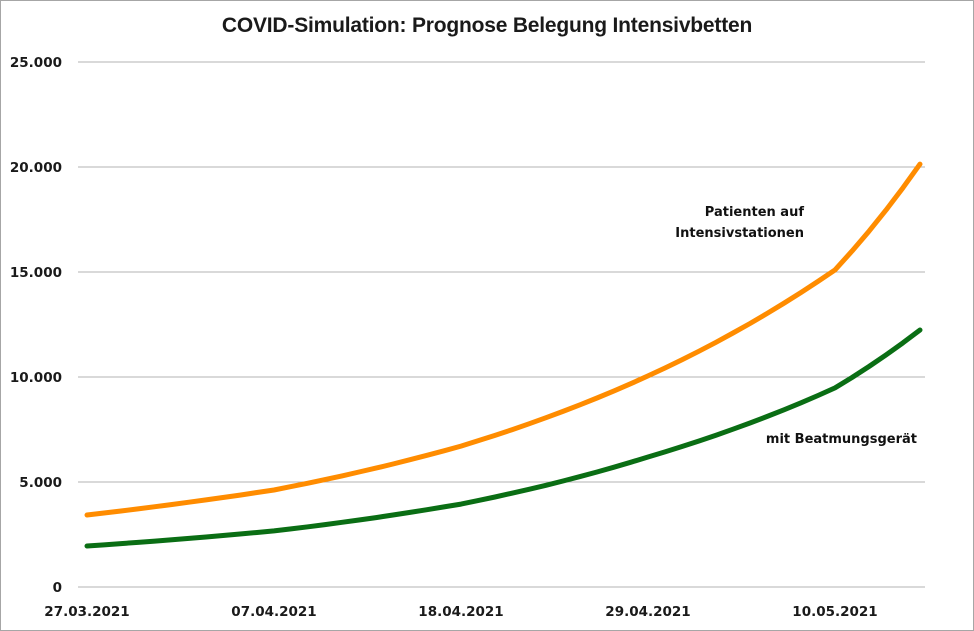 The width and height of the screenshot is (974, 631). I want to click on x-tick-label: 10.05.2021, so click(834, 612).